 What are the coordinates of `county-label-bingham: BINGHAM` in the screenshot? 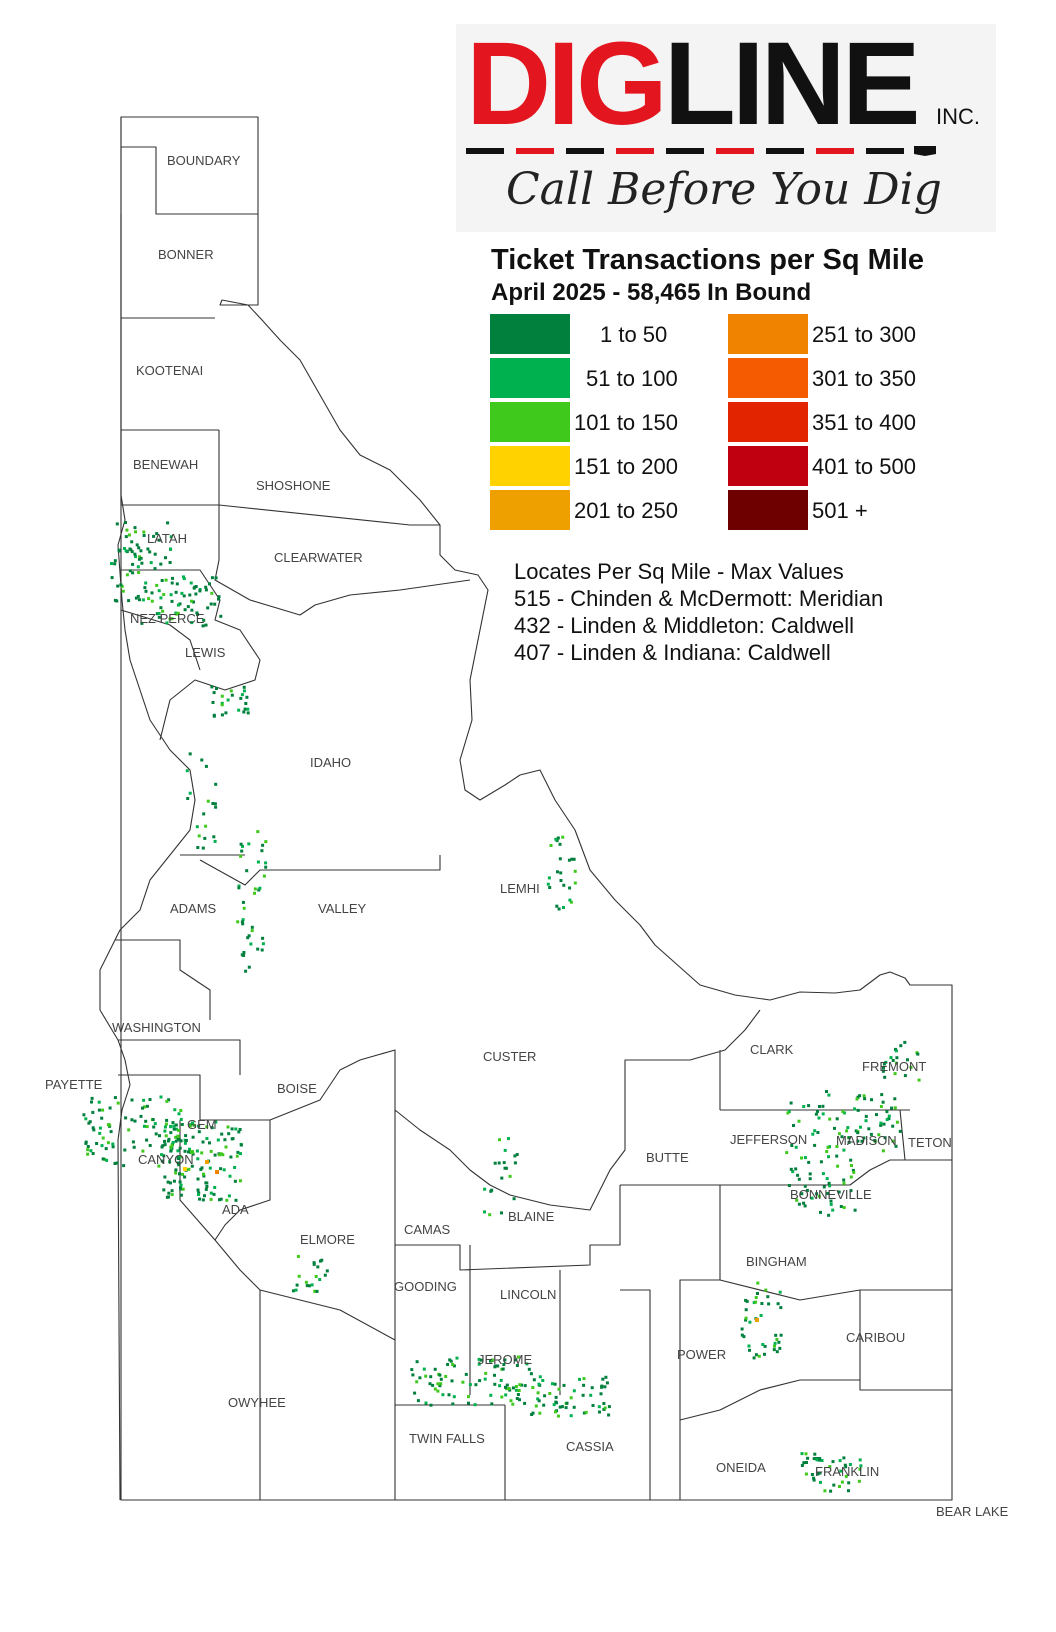 It's located at (776, 1261).